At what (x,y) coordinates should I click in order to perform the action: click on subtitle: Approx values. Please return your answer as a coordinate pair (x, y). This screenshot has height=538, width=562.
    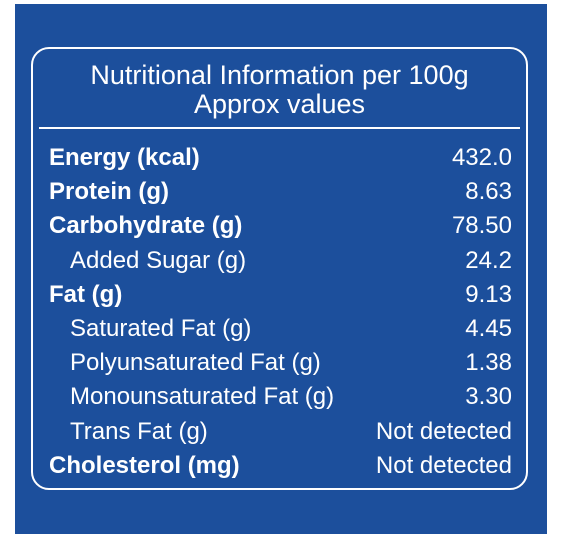
    Looking at the image, I should click on (279, 104).